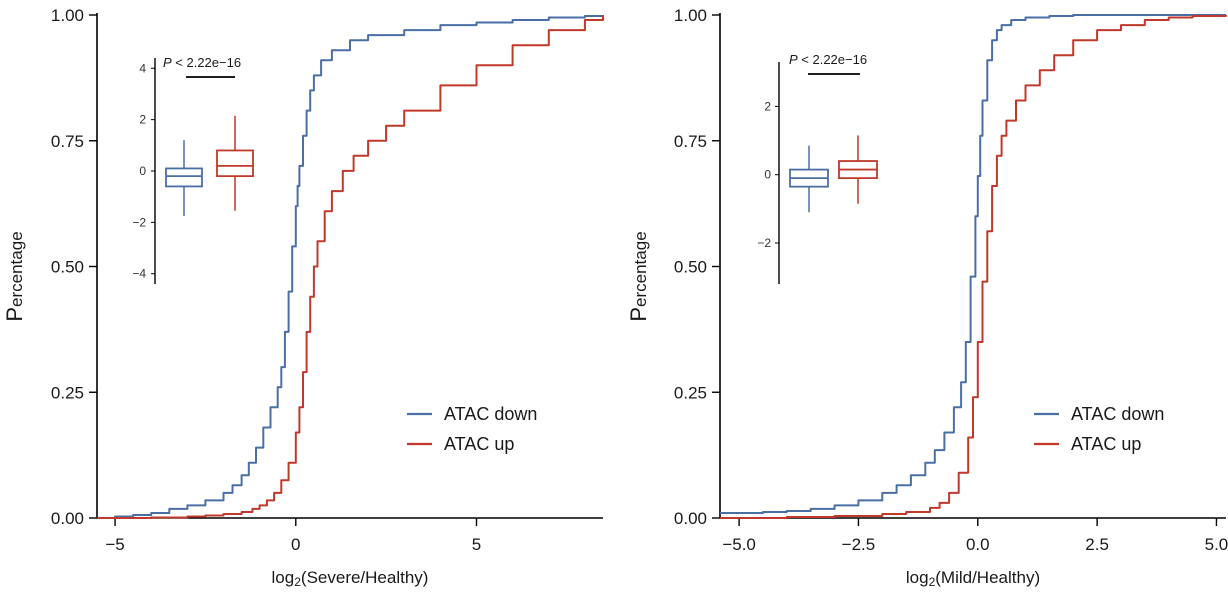 The width and height of the screenshot is (1228, 603). I want to click on x-tick-label: 2.5, so click(1097, 544).